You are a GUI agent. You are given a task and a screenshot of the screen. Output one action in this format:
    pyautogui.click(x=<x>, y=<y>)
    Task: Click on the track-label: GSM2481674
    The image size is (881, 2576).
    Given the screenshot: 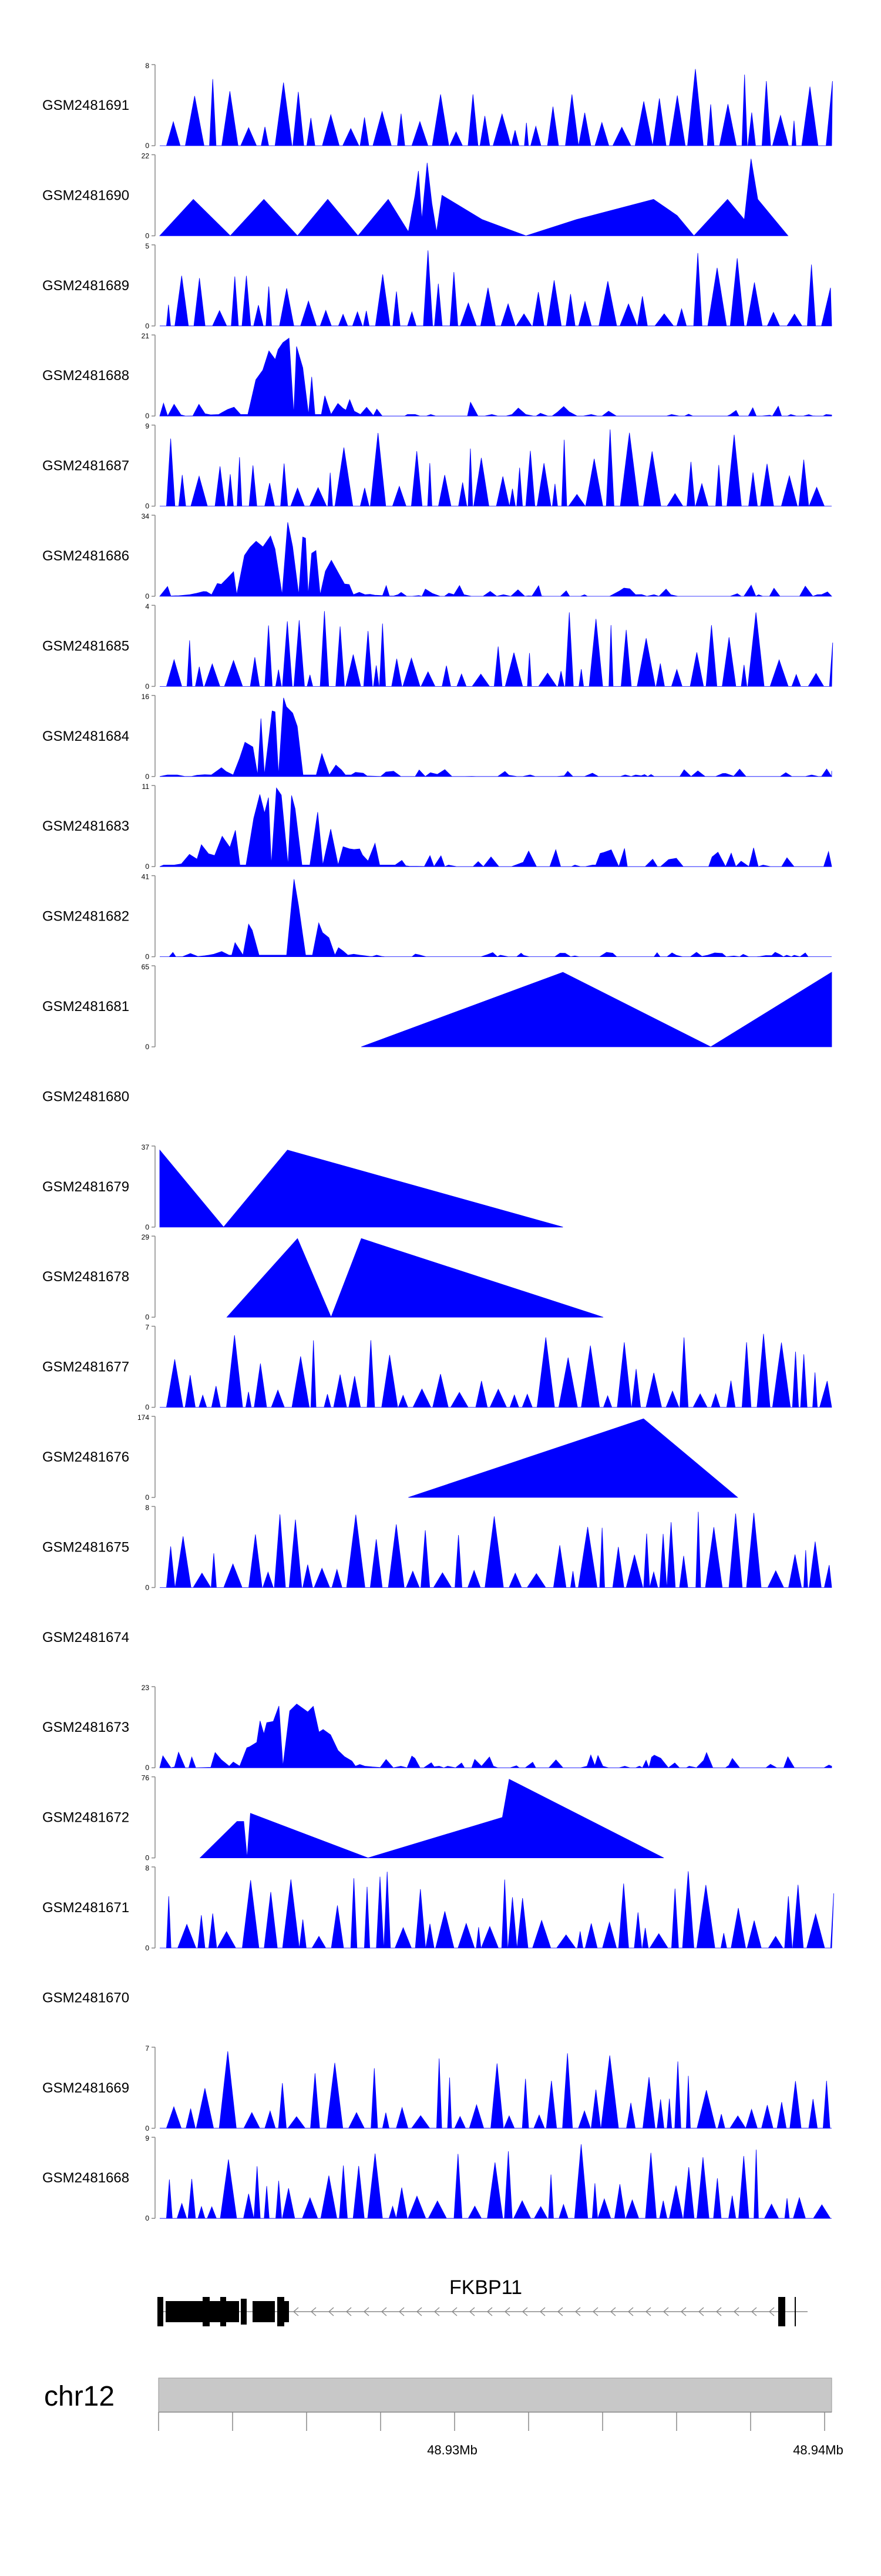 What is the action you would take?
    pyautogui.click(x=85, y=1638)
    